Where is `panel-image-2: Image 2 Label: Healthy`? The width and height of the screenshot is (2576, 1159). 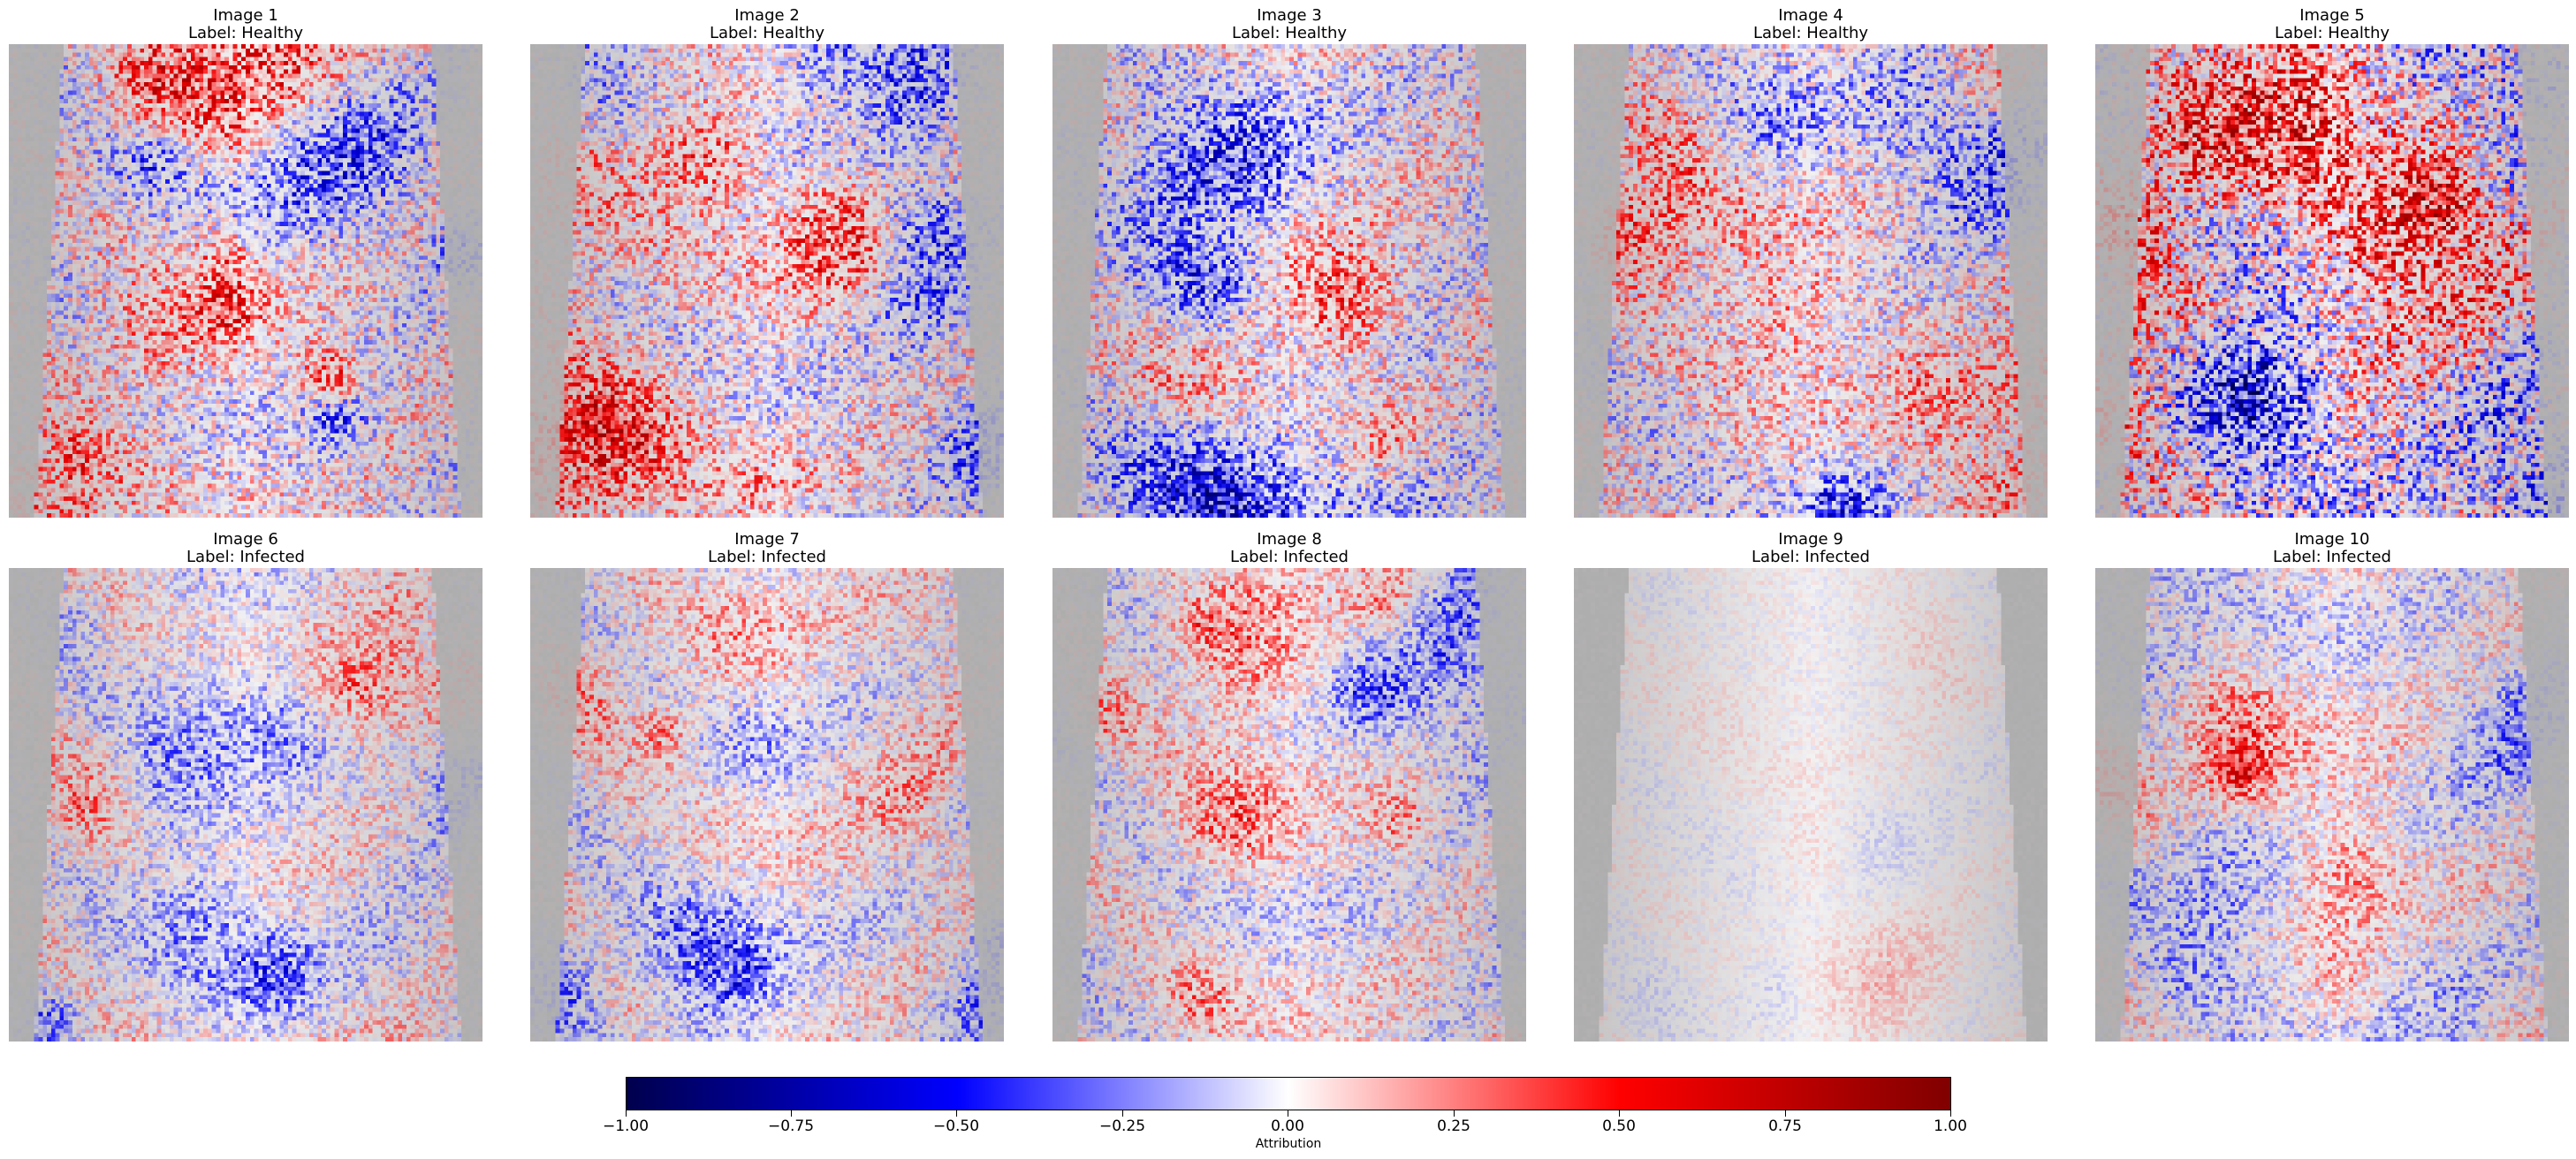
panel-image-2: Image 2 Label: Healthy is located at coordinates (767, 262).